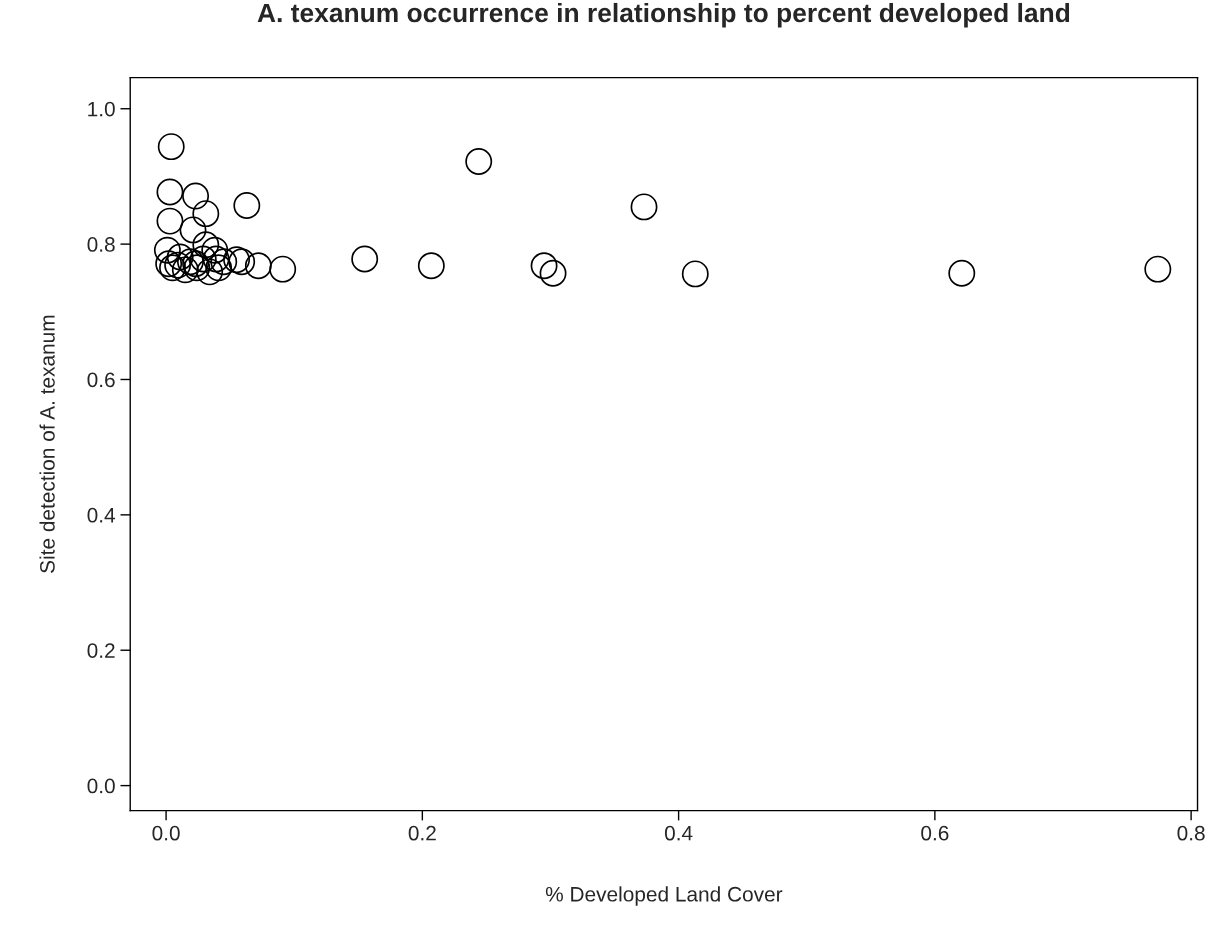 The width and height of the screenshot is (1217, 935). What do you see at coordinates (101, 515) in the screenshot?
I see `y-tick-label: 0.4` at bounding box center [101, 515].